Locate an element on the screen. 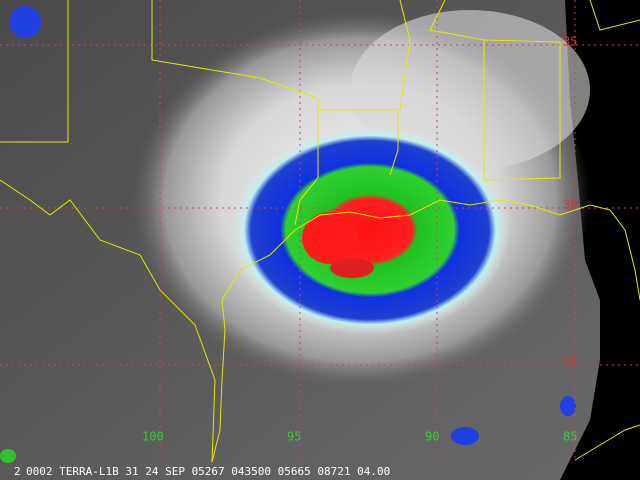 Image resolution: width=640 pixels, height=480 pixels. rain-band is located at coordinates (352, 268).